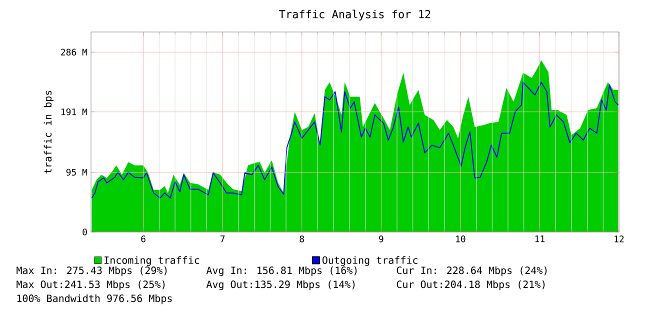 The image size is (651, 321). I want to click on x-tick-label: 10, so click(461, 239).